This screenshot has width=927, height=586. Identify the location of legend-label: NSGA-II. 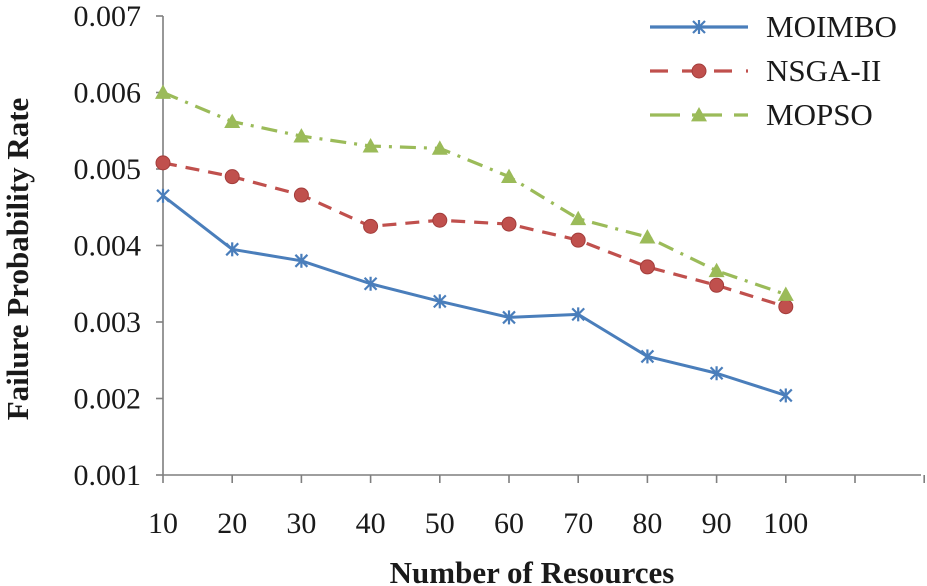
(823, 70).